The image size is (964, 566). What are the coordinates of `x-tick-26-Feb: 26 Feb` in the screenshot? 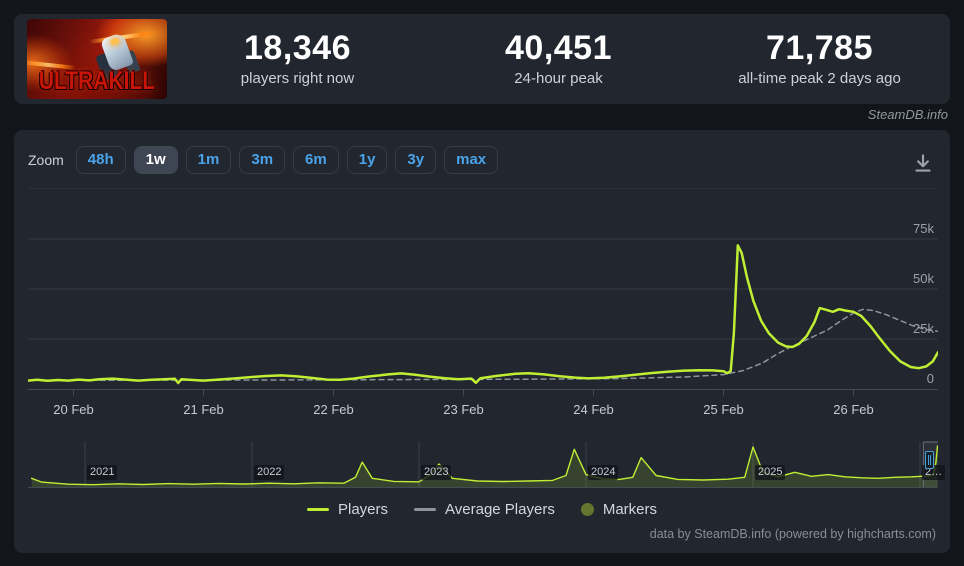 It's located at (853, 409).